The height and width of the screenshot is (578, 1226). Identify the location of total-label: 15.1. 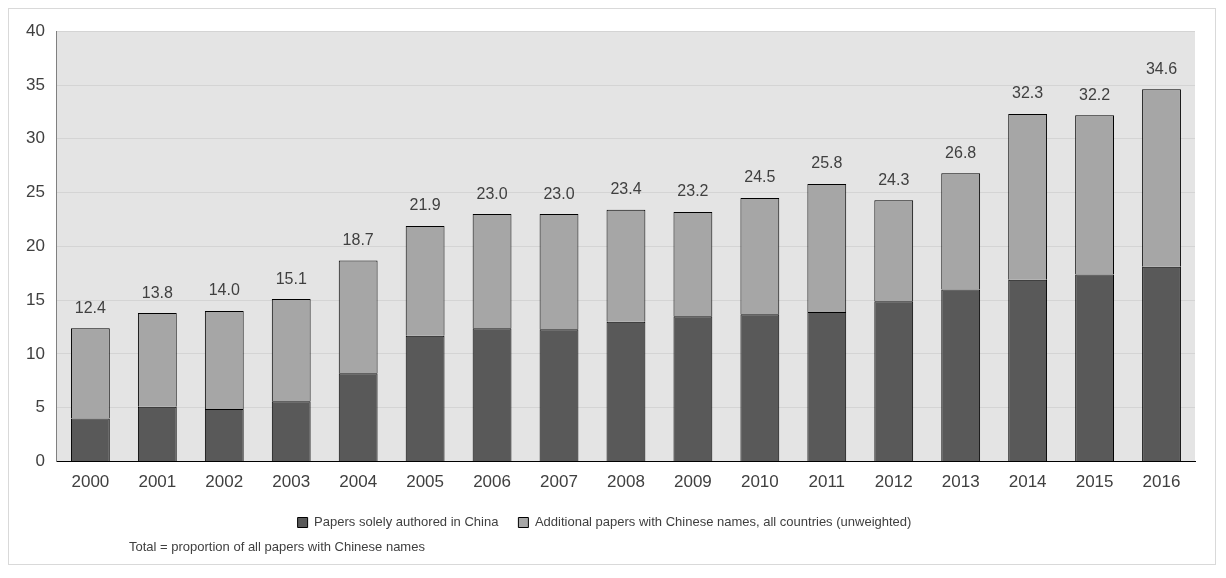
(291, 278).